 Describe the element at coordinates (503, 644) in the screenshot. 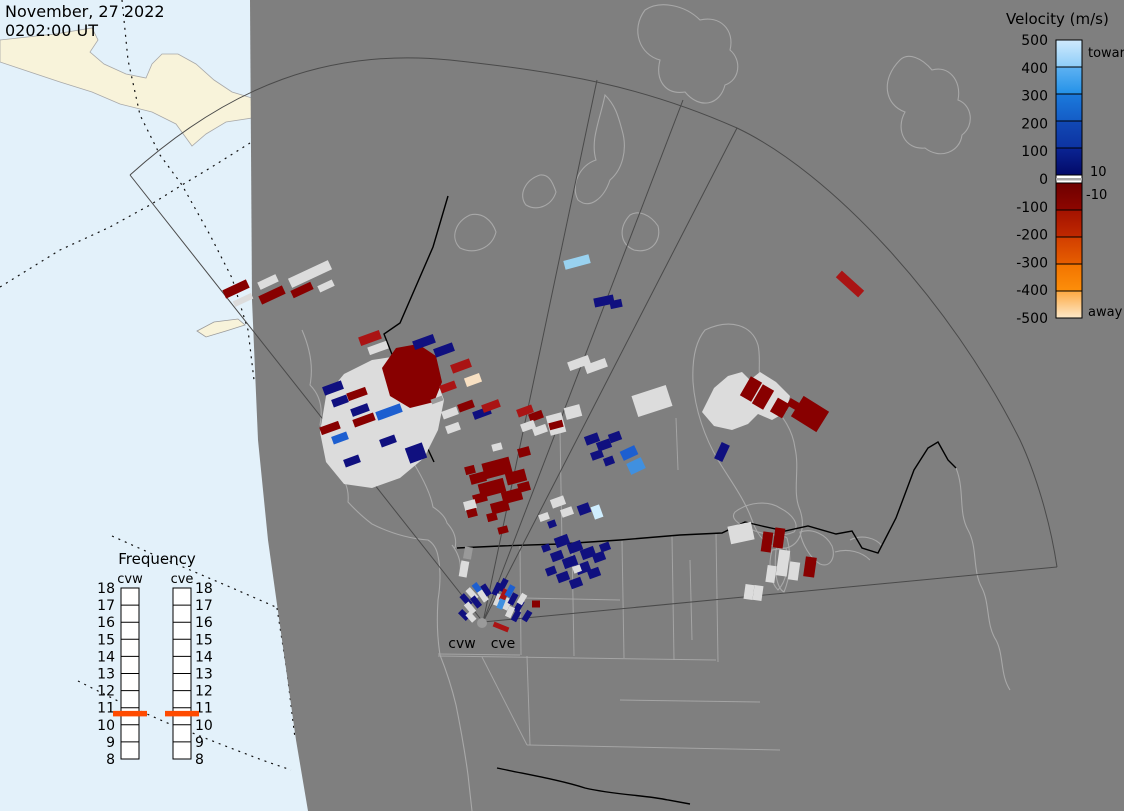

I see `radar-label-cve: cve` at that location.